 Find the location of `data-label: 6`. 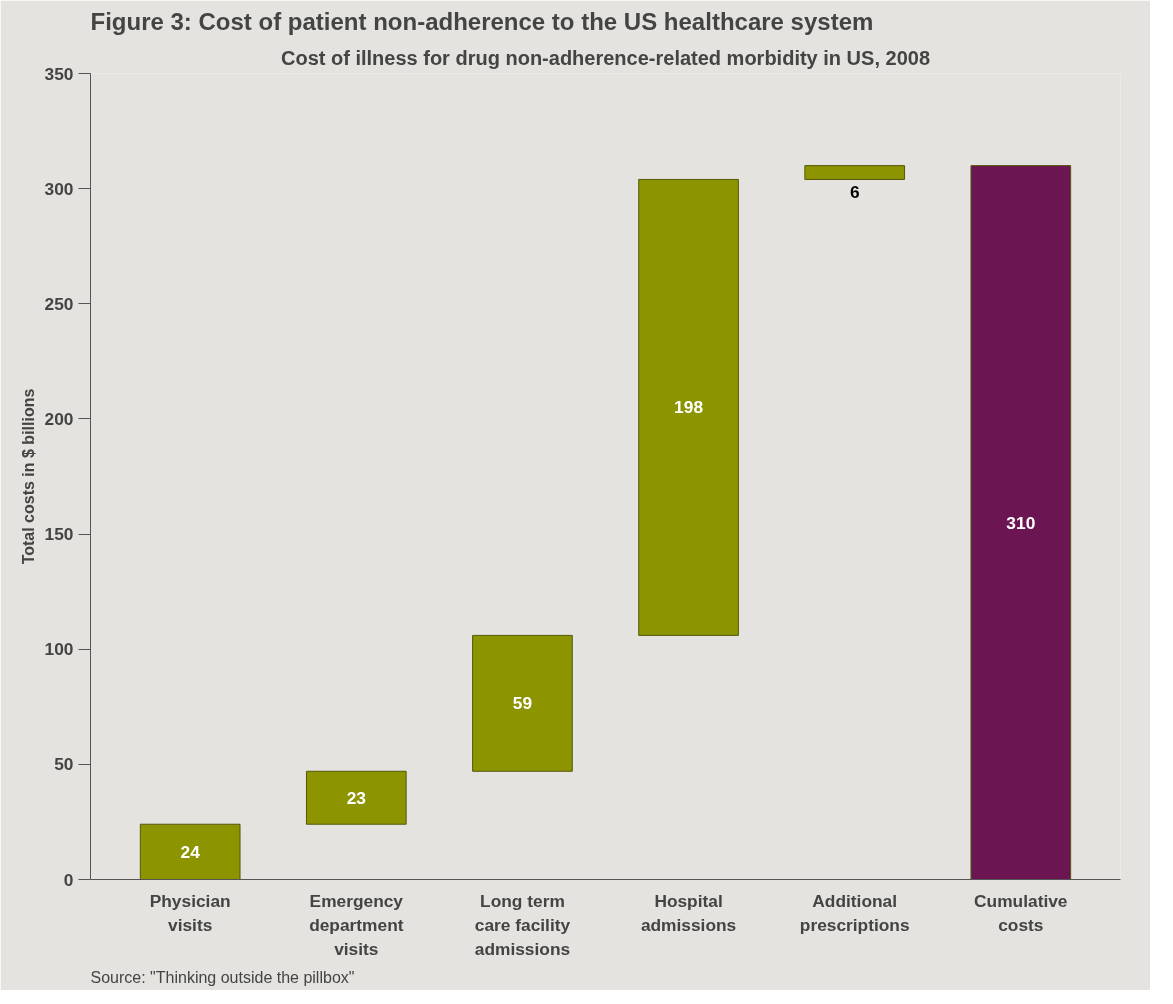

data-label: 6 is located at coordinates (854, 191).